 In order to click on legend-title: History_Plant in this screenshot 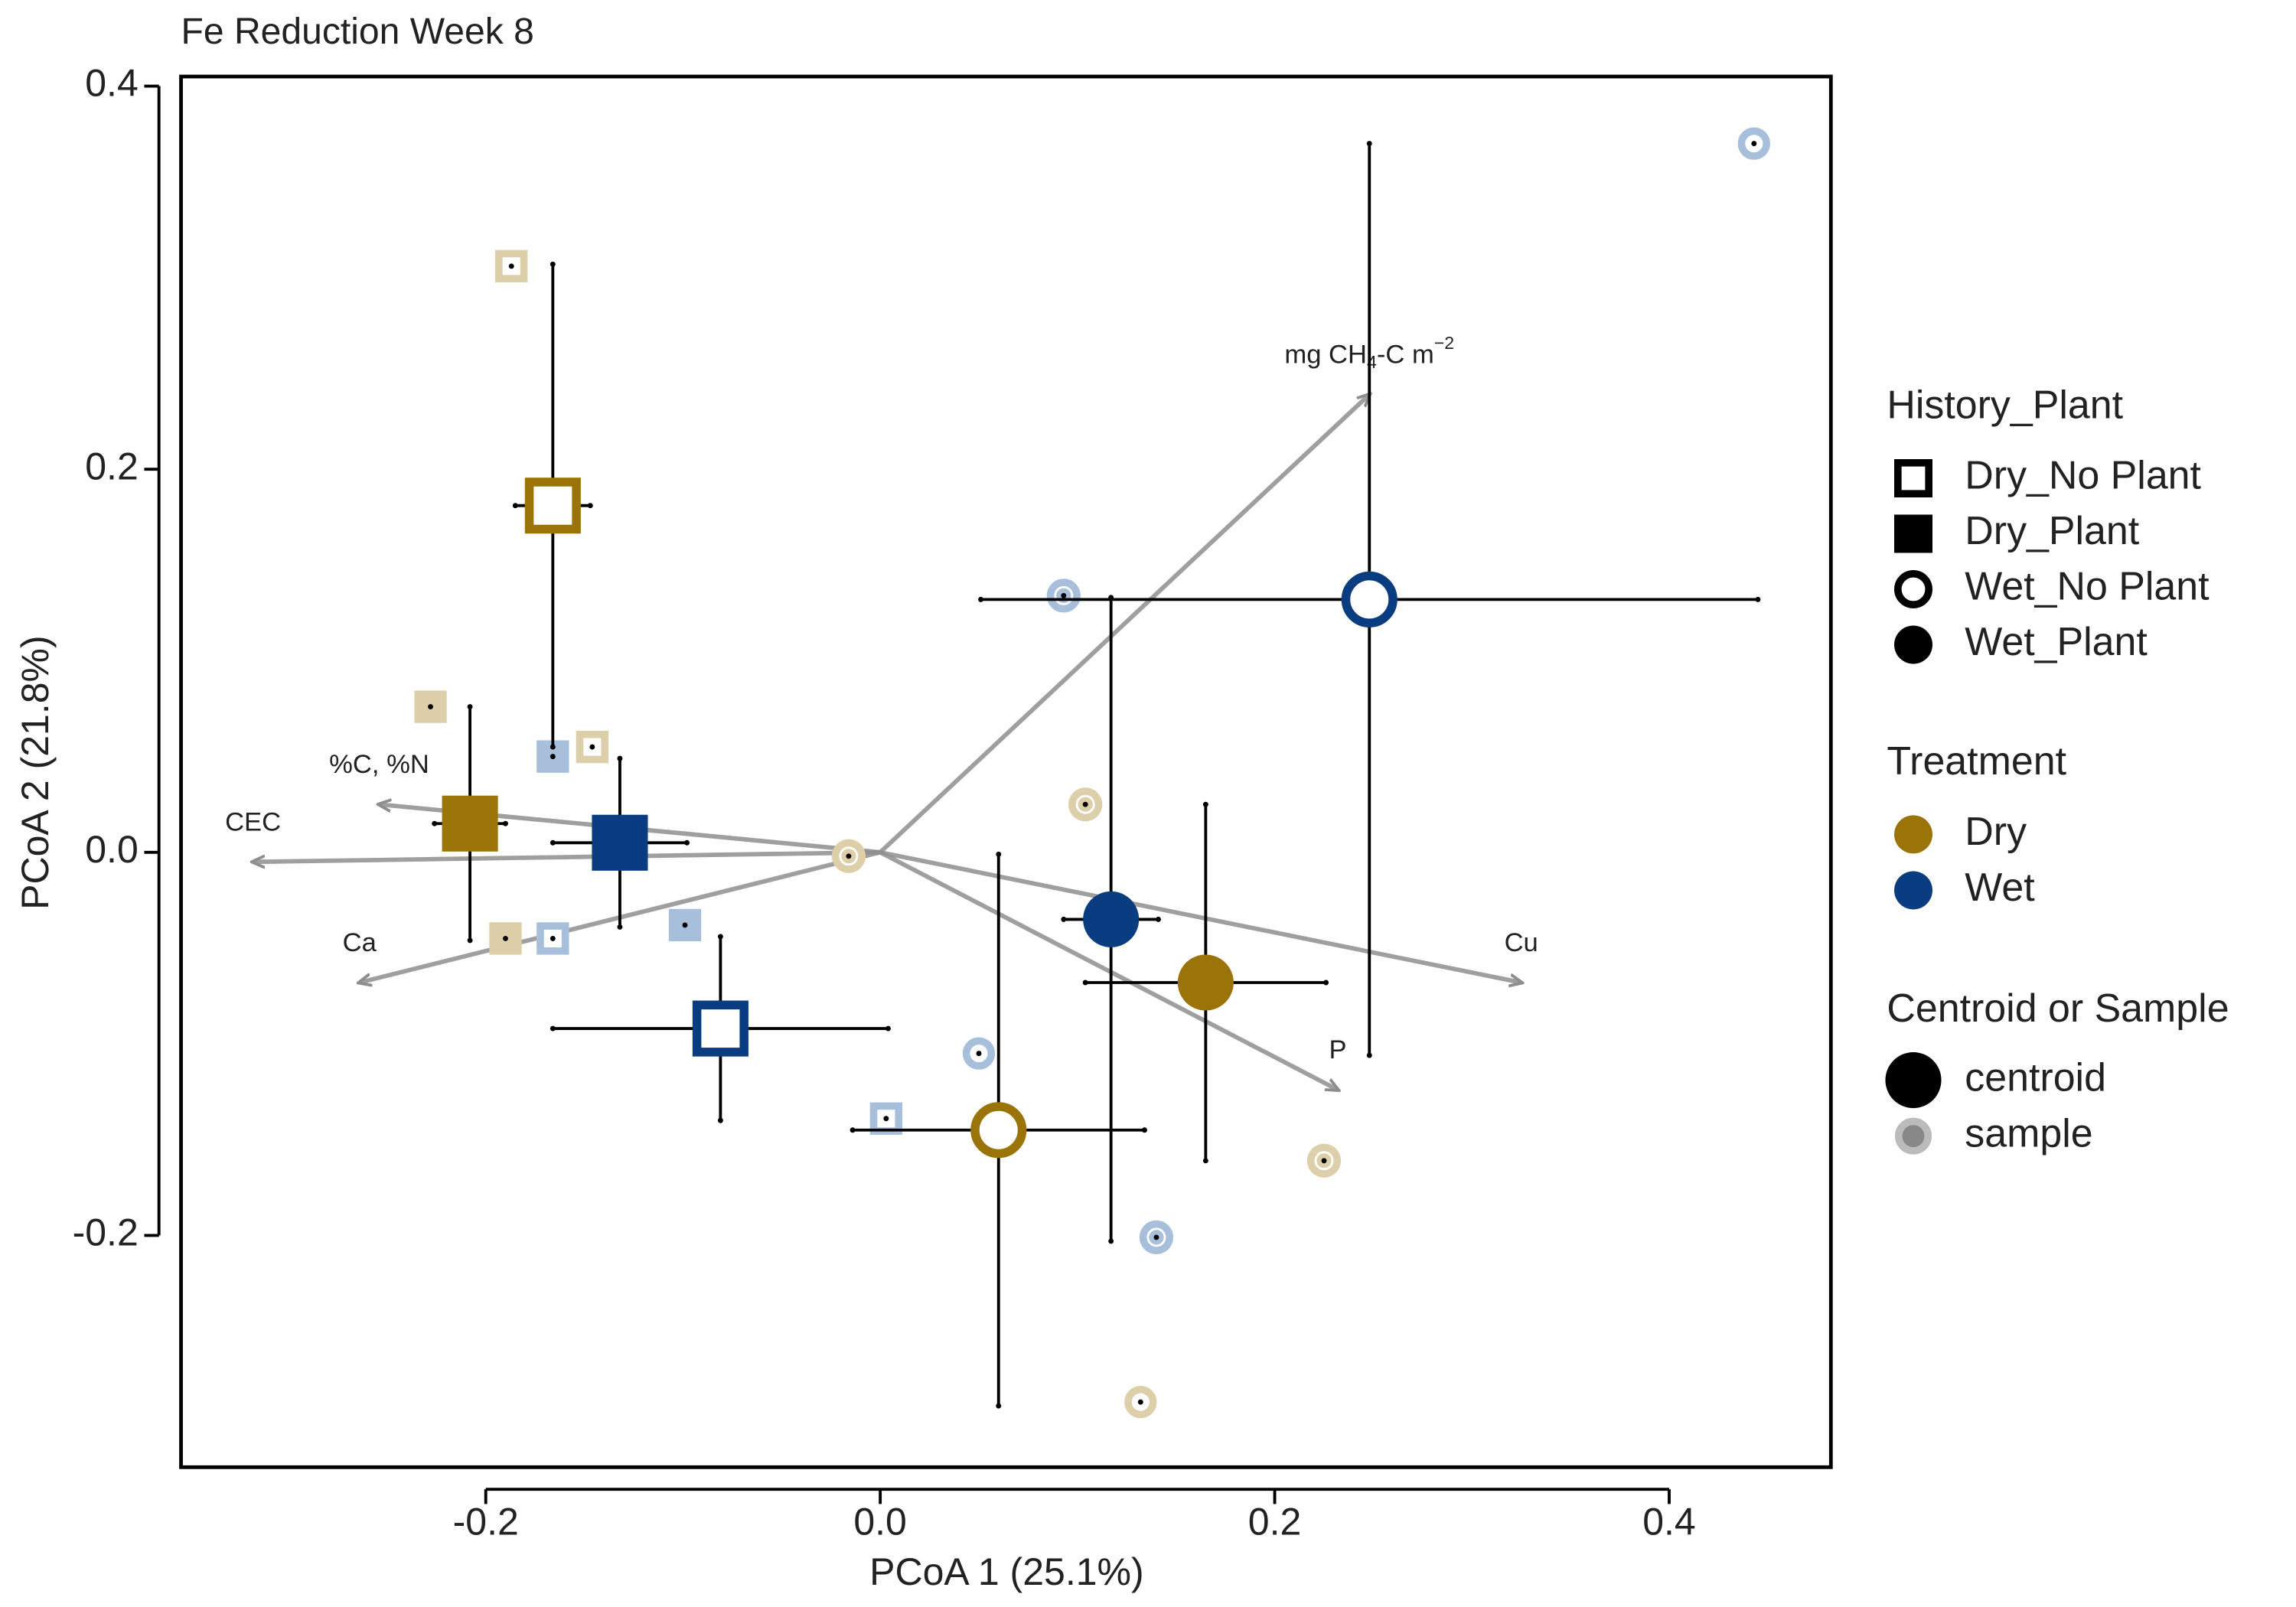, I will do `click(2005, 405)`.